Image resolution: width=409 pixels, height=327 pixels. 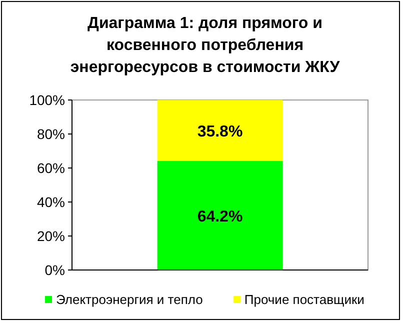 I want to click on legend-label: Электроэнергия и тепло, so click(x=129, y=299).